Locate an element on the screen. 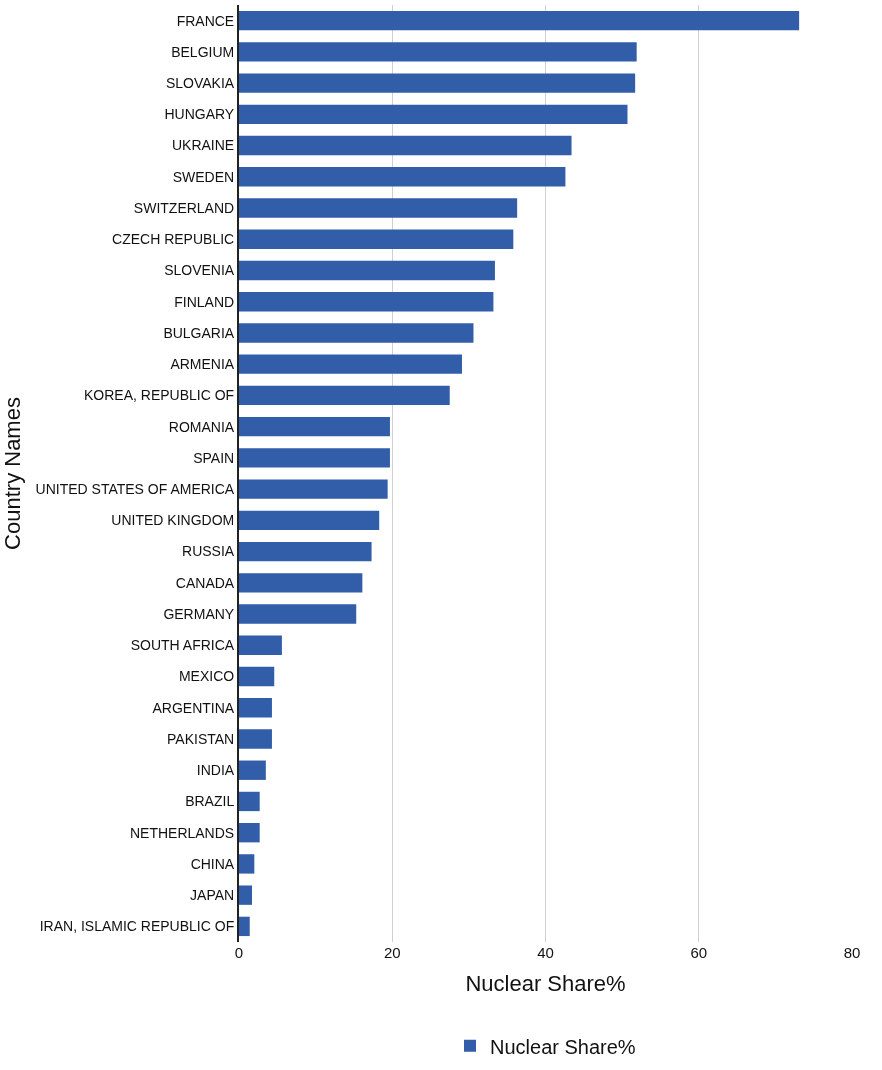 The height and width of the screenshot is (1070, 882). y-tick-label: UKRAINE is located at coordinates (203, 145).